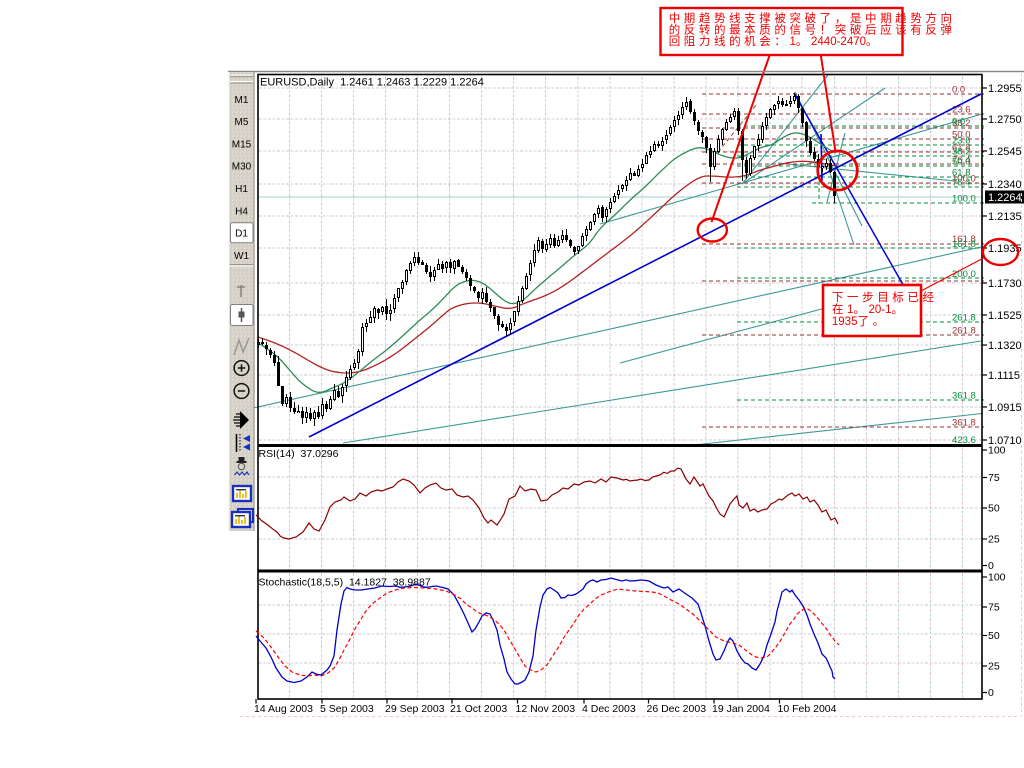  I want to click on svg-text: W1, so click(241, 256).